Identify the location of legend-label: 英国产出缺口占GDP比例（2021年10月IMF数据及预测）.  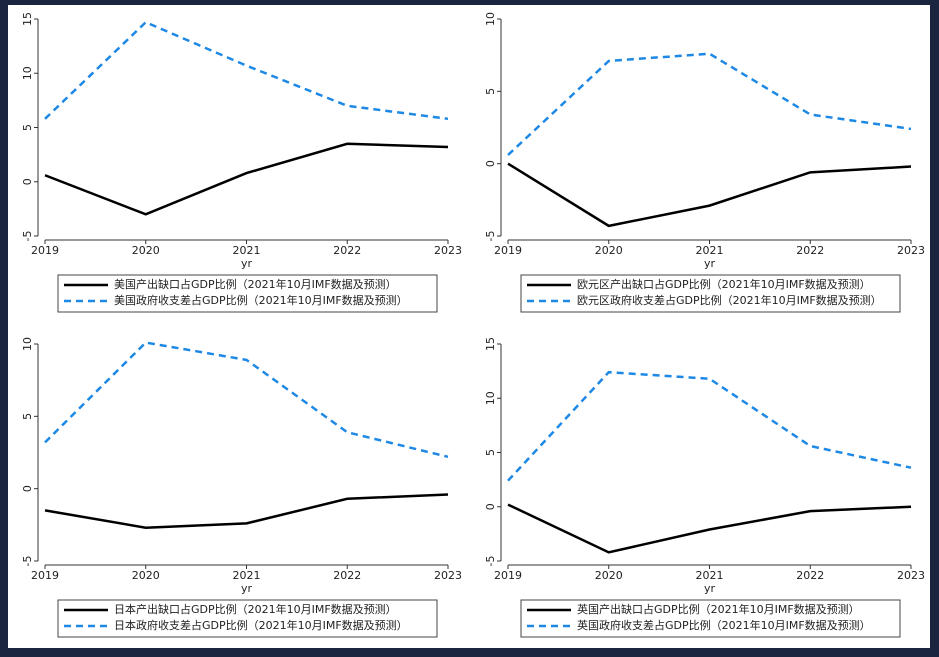
(718, 609).